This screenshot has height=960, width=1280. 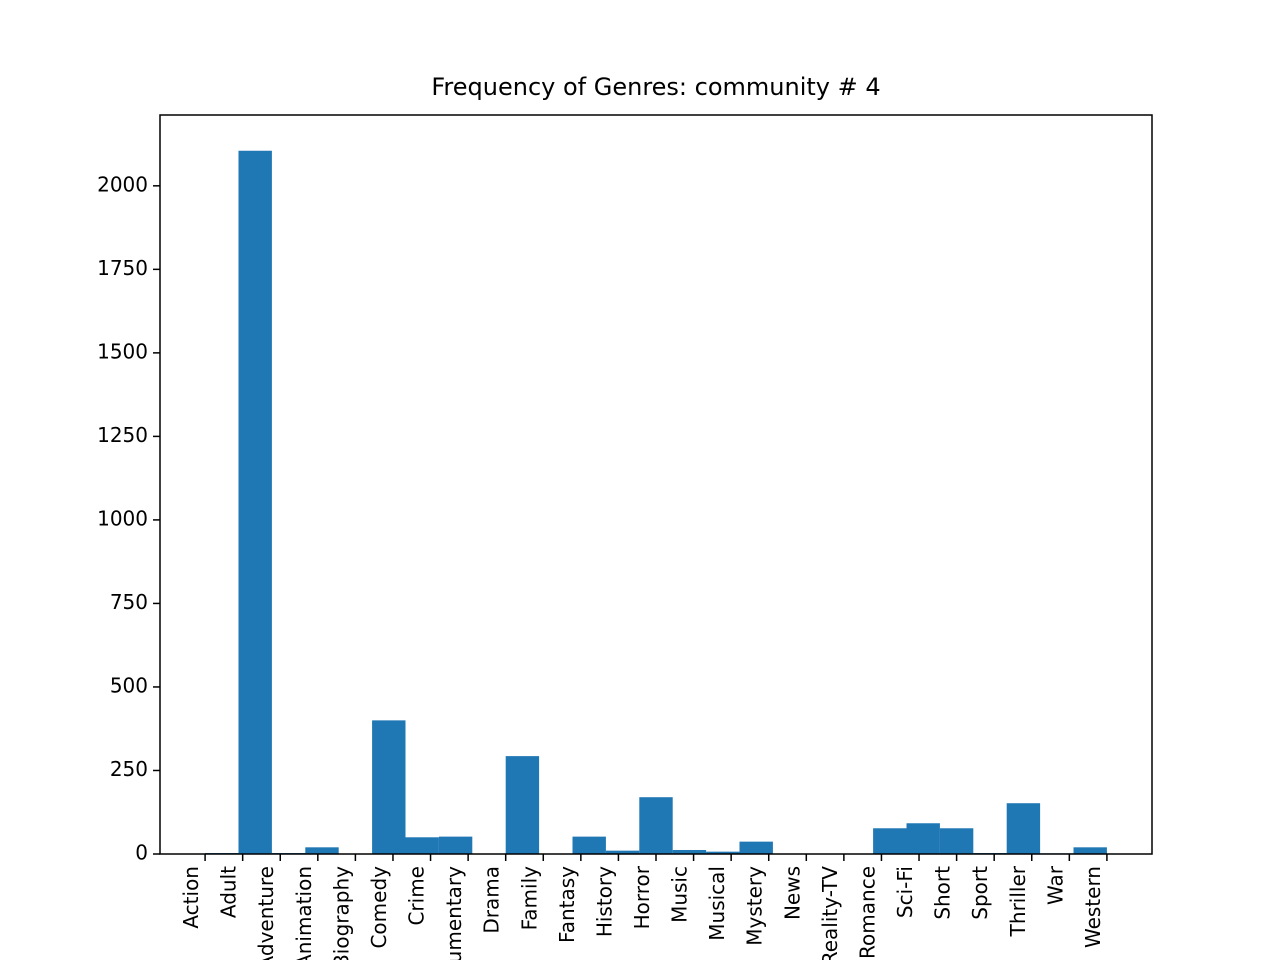 I want to click on x-tick-label: Western, so click(x=1093, y=907).